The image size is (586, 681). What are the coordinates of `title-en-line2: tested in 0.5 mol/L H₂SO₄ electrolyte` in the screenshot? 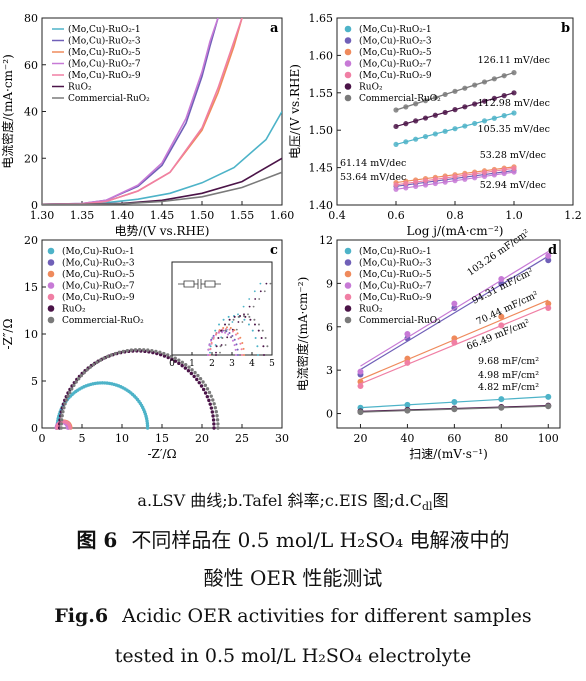 It's located at (293, 656).